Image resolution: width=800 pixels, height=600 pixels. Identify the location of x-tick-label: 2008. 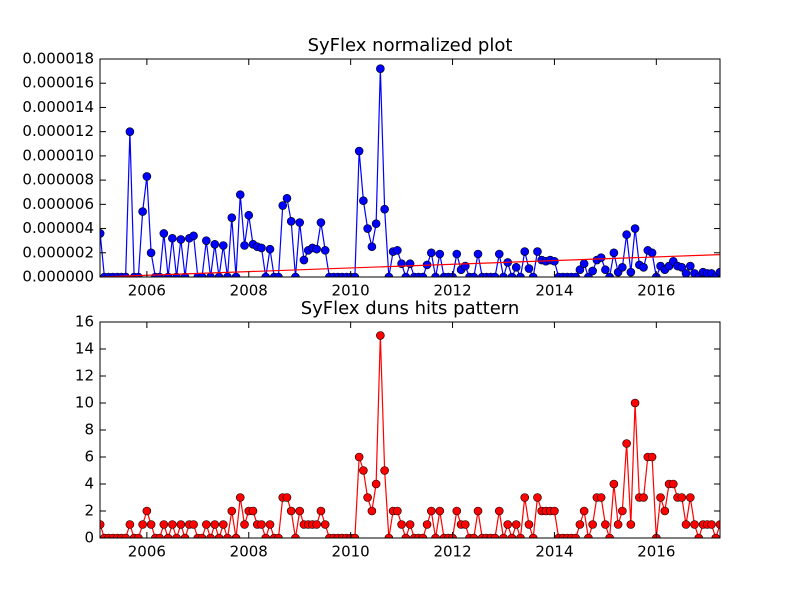
(249, 552).